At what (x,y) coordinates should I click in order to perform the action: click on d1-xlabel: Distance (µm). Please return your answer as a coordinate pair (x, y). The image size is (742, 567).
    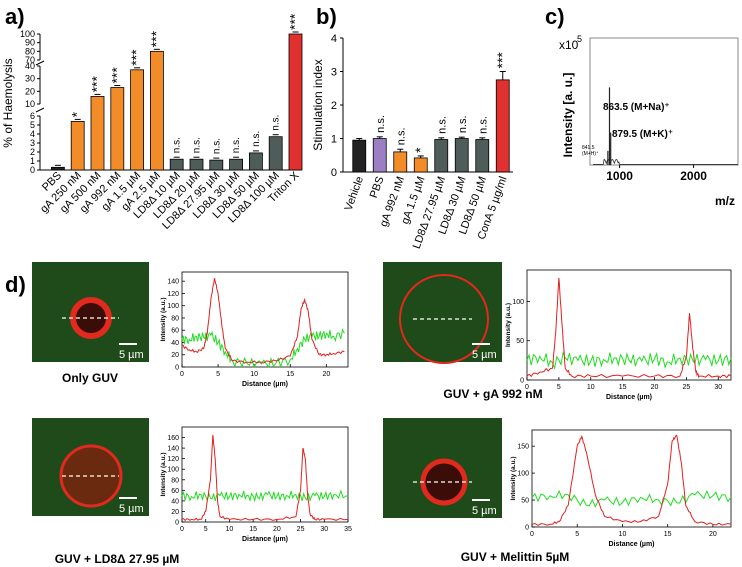
    Looking at the image, I should click on (265, 384).